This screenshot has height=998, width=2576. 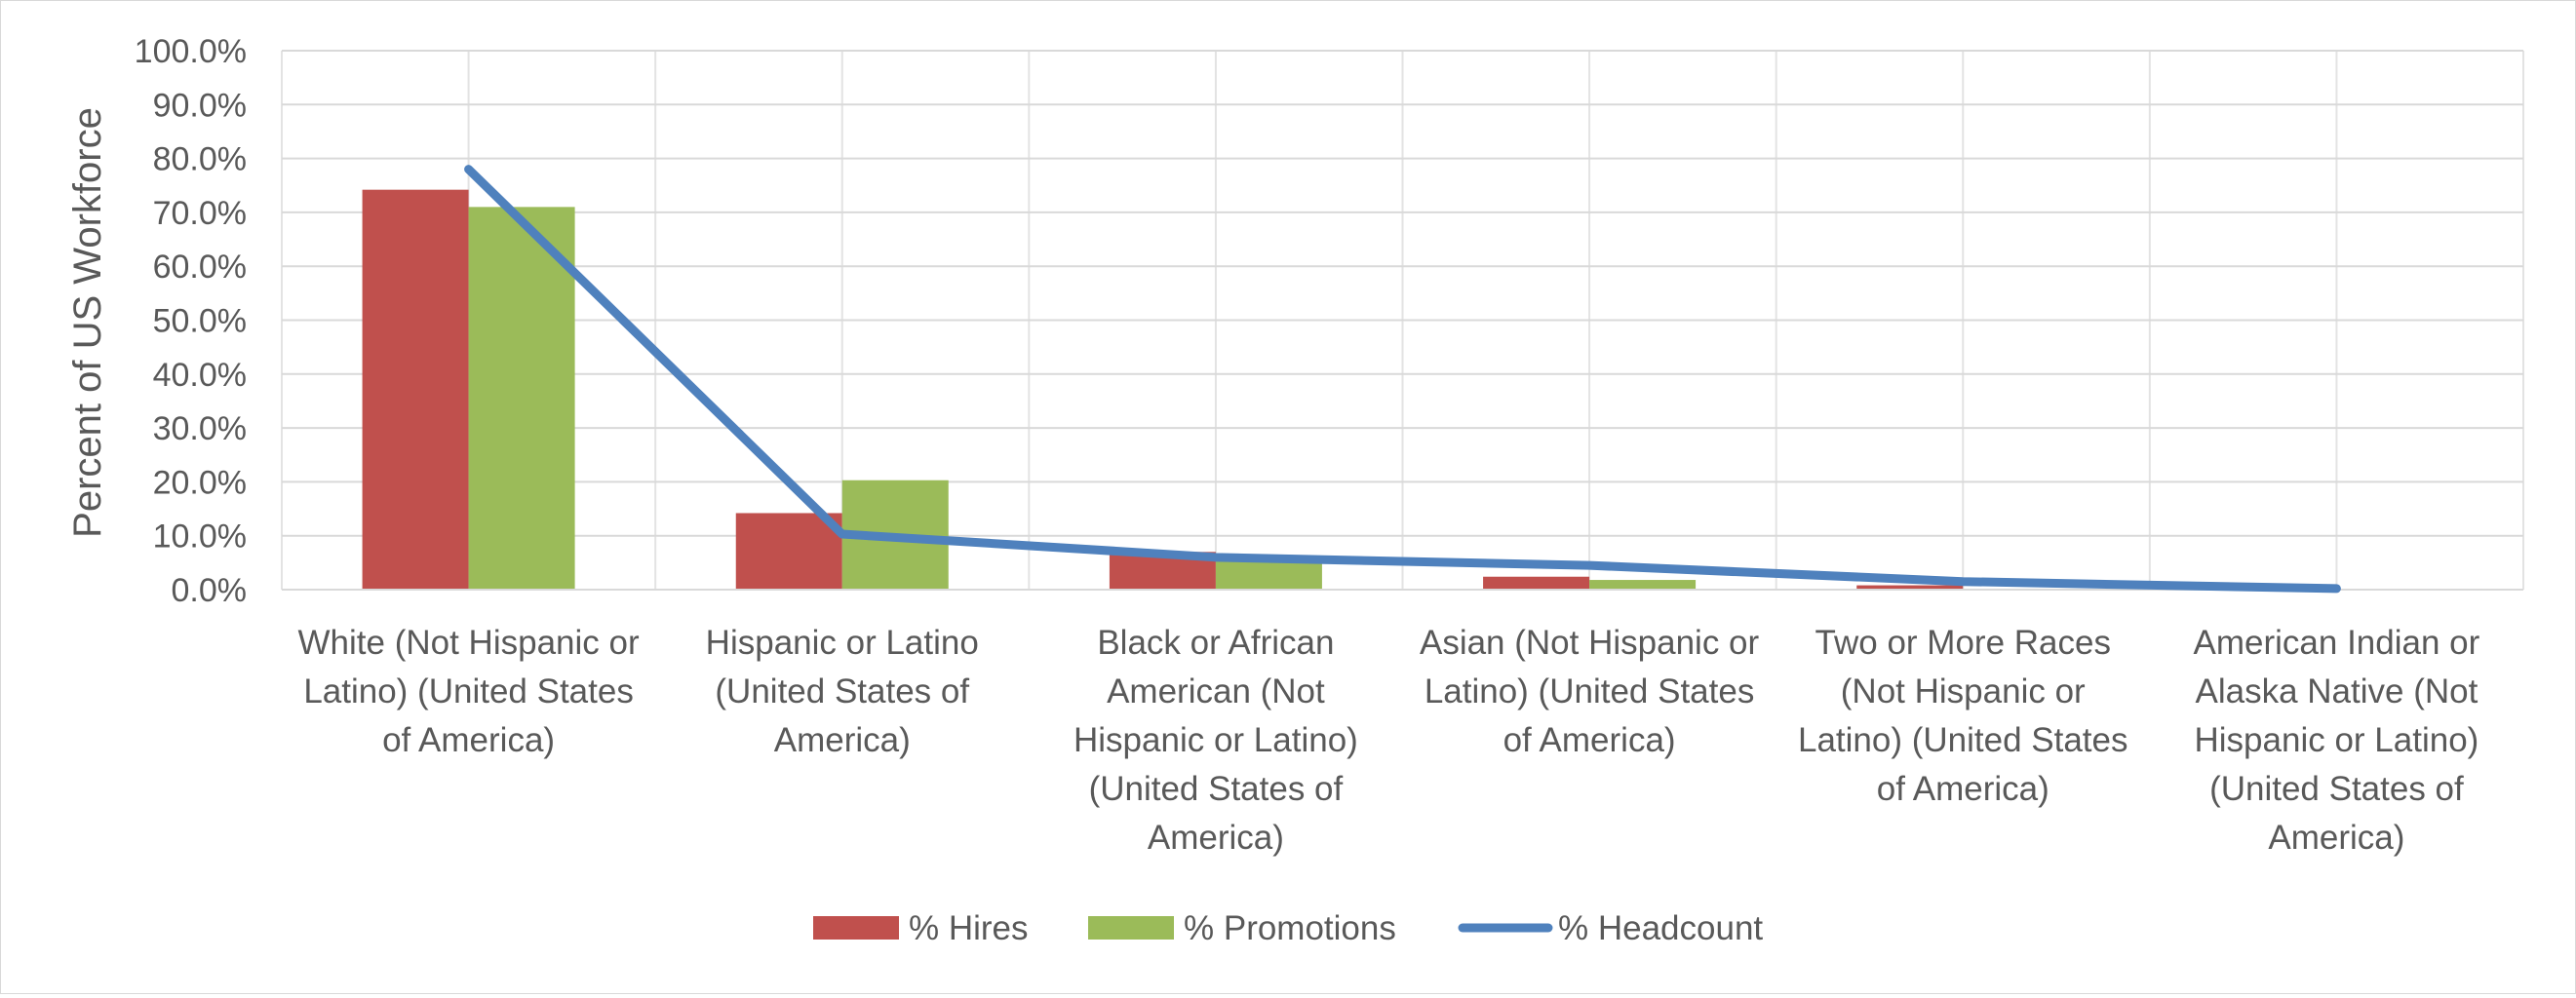 I want to click on y-tick-label: 90.0%, so click(x=200, y=105).